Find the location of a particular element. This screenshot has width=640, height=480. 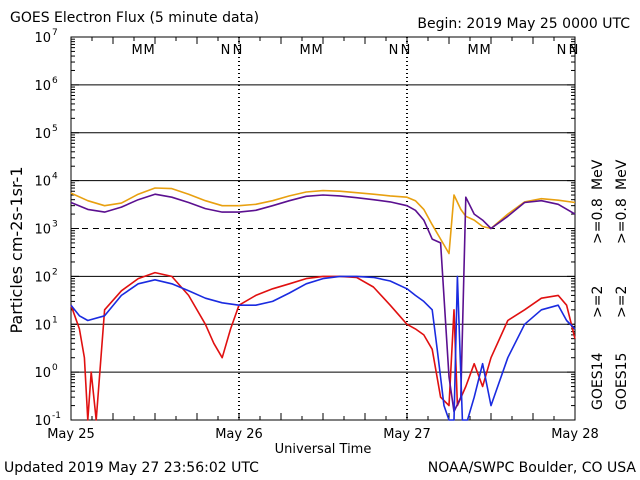

legend-mev-2: MeV is located at coordinates (622, 174).